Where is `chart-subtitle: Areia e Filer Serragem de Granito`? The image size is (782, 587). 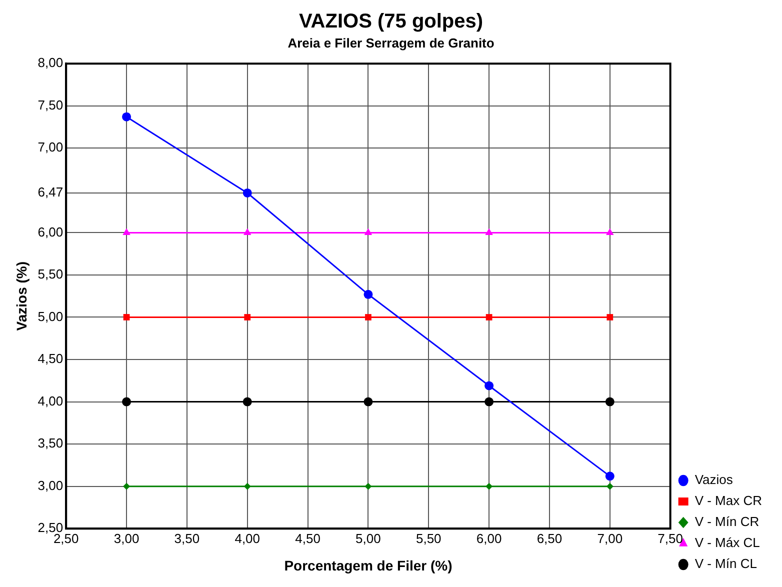 chart-subtitle: Areia e Filer Serragem de Granito is located at coordinates (391, 42).